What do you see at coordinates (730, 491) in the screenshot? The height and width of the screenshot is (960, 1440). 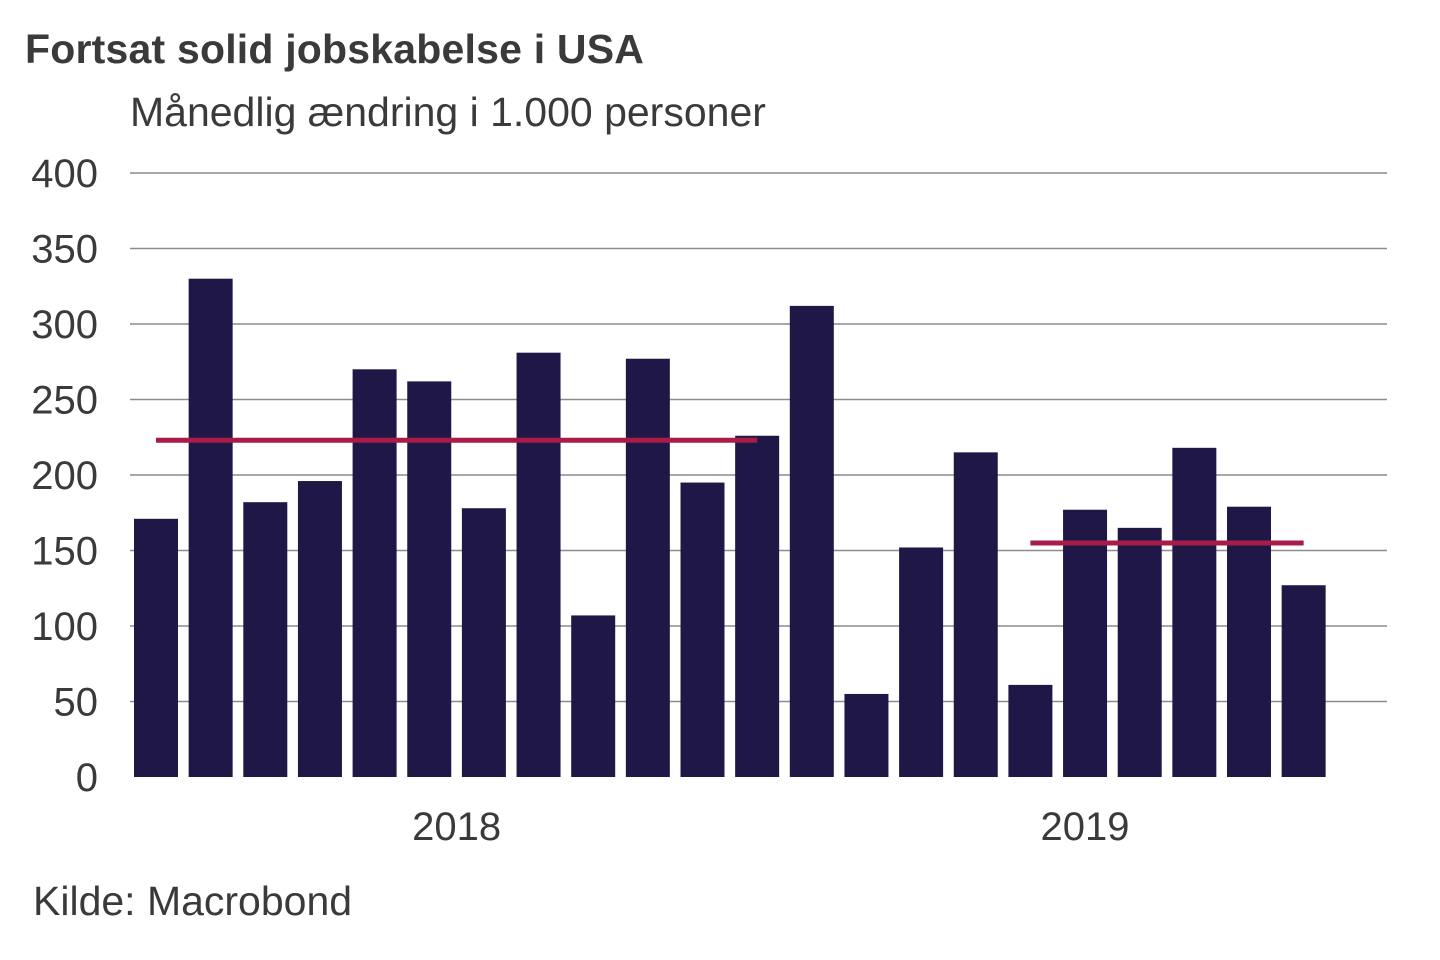 I see `average-lines` at bounding box center [730, 491].